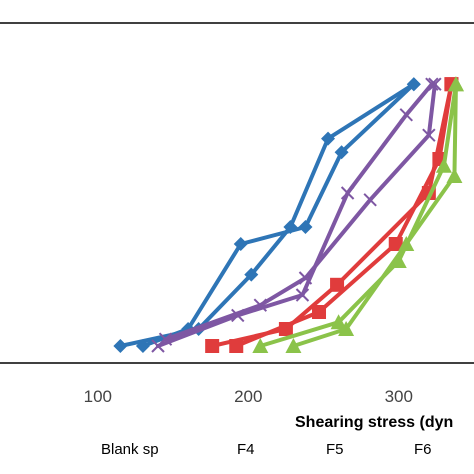  Describe the element at coordinates (374, 422) in the screenshot. I see `x-axis-title: Shearing stress (dyn` at that location.